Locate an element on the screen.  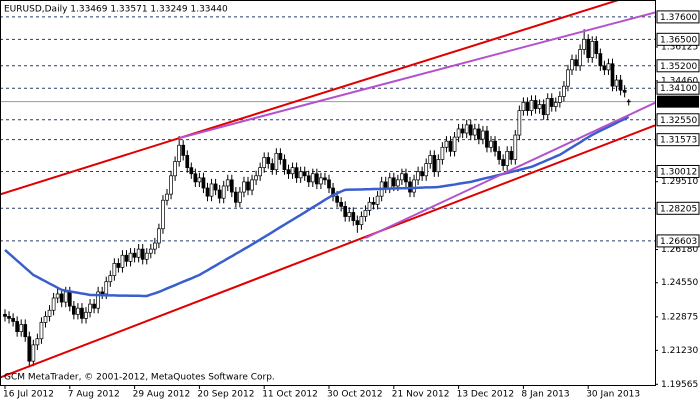
level-label: 1.30012 is located at coordinates (678, 172).